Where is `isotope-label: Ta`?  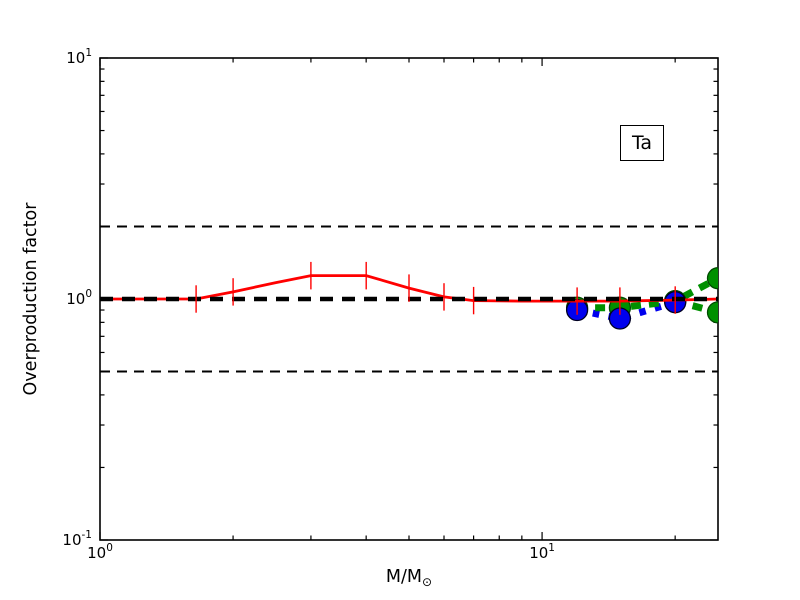 isotope-label: Ta is located at coordinates (642, 143).